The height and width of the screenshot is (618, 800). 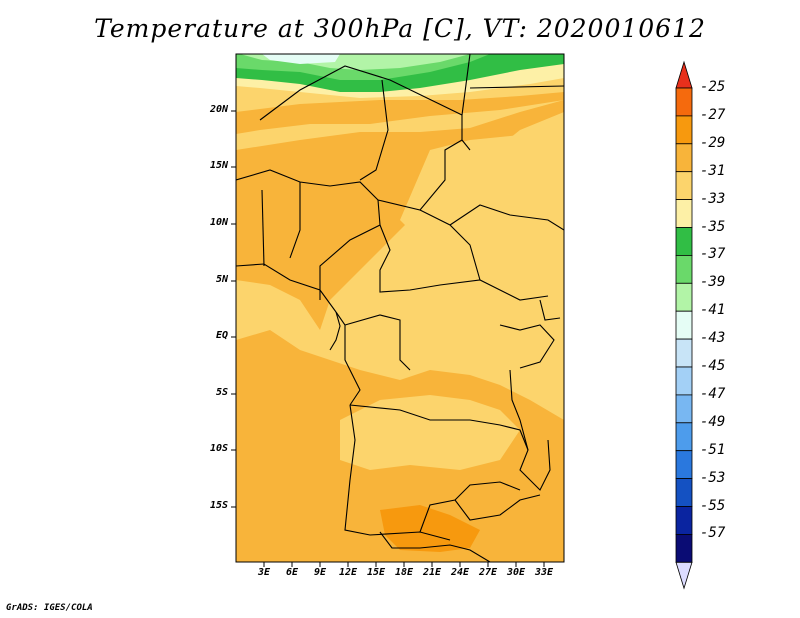 I want to click on lat-label: 15S, so click(x=218, y=505).